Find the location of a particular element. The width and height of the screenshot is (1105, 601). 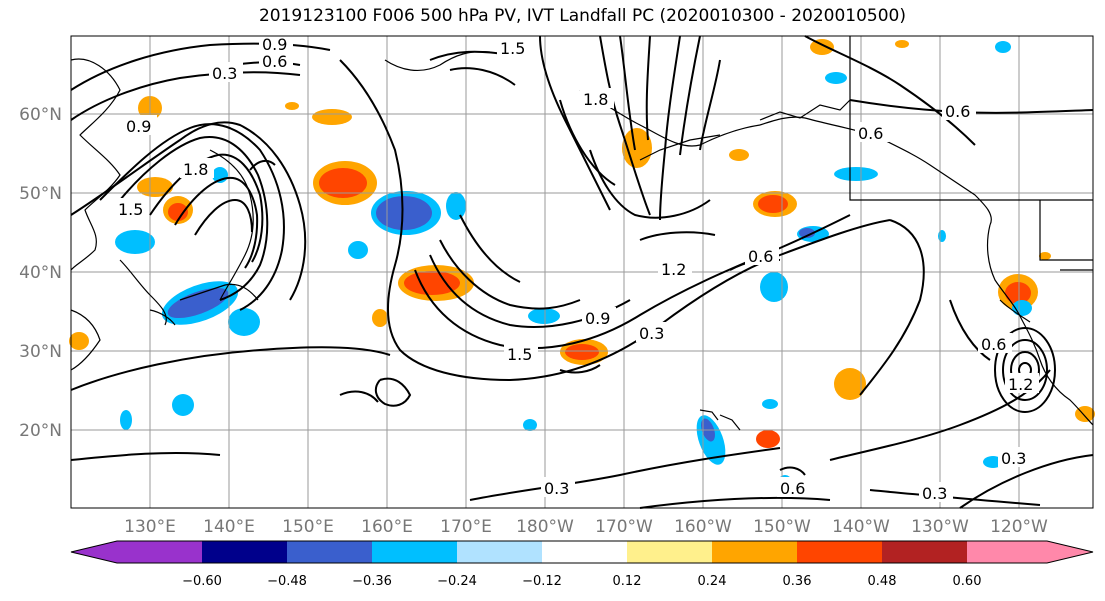

lon-label: 130°W is located at coordinates (940, 527).